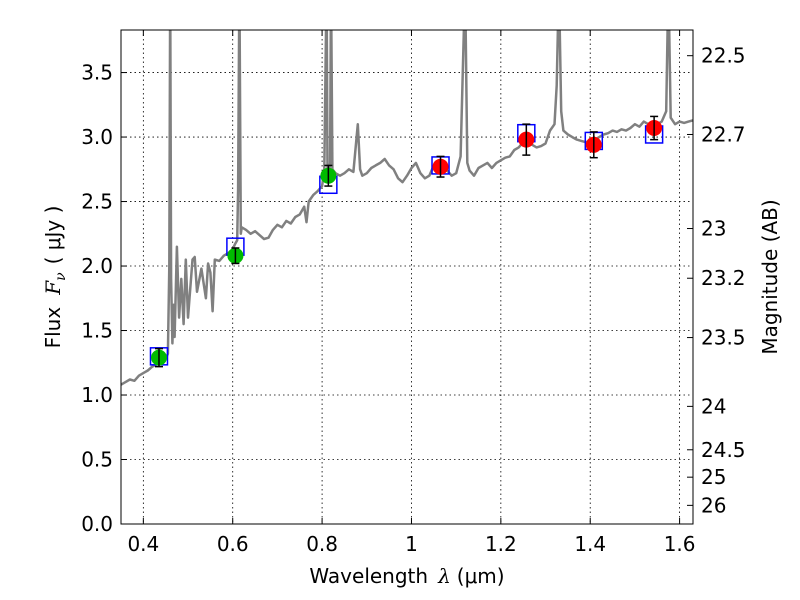 The image size is (800, 600). What do you see at coordinates (481, 576) in the screenshot?
I see `x-axis-label-unit: (μm)` at bounding box center [481, 576].